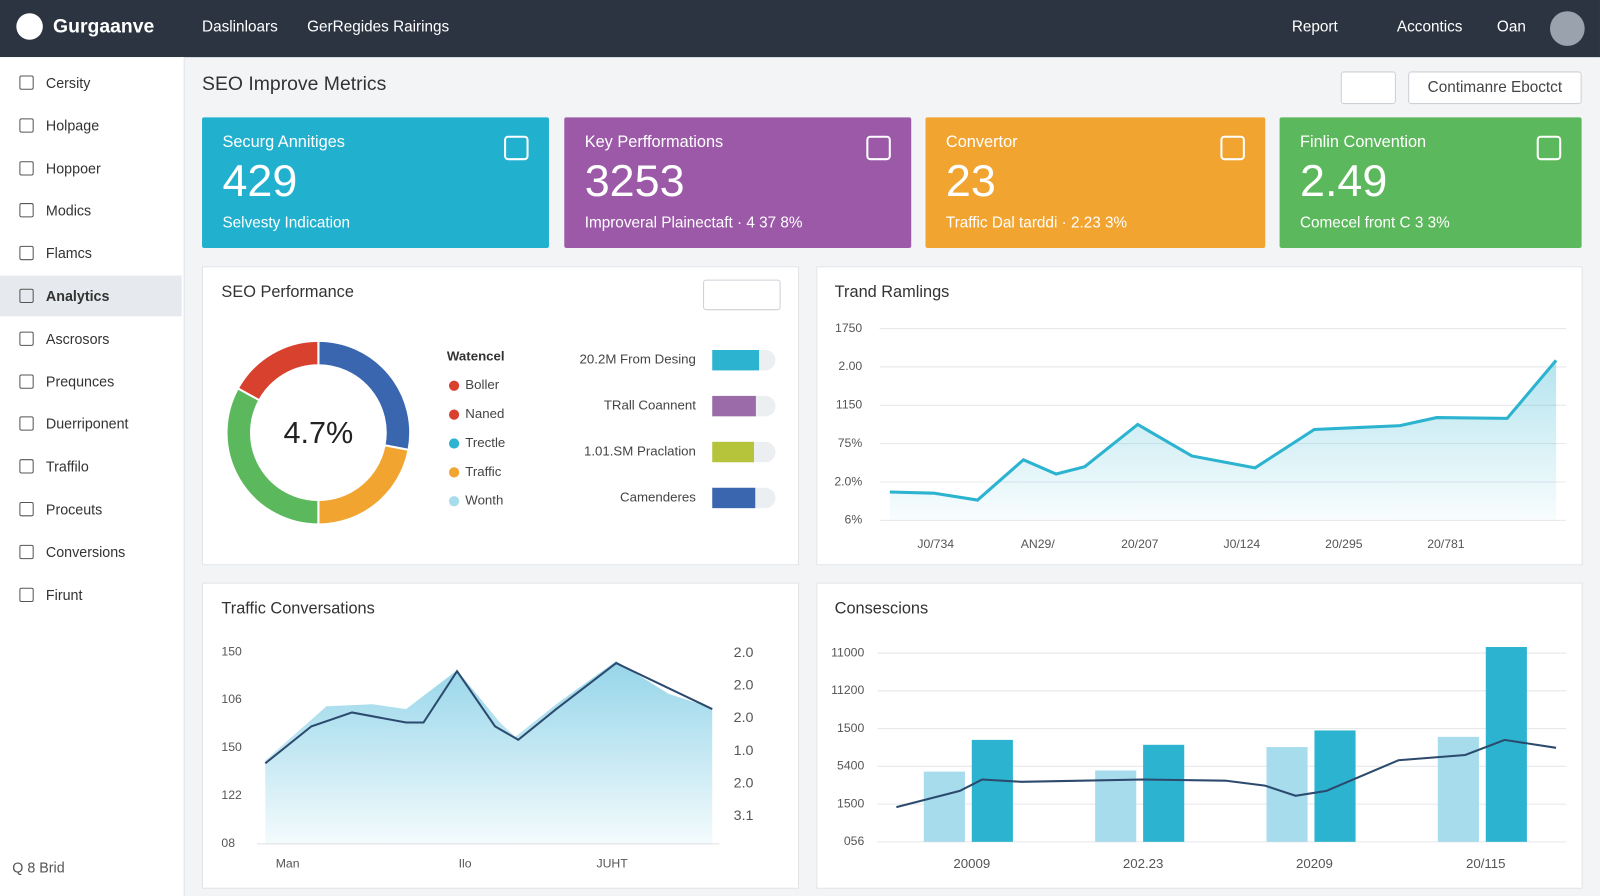 This screenshot has width=1600, height=896. I want to click on legend-label: Boller, so click(482, 384).